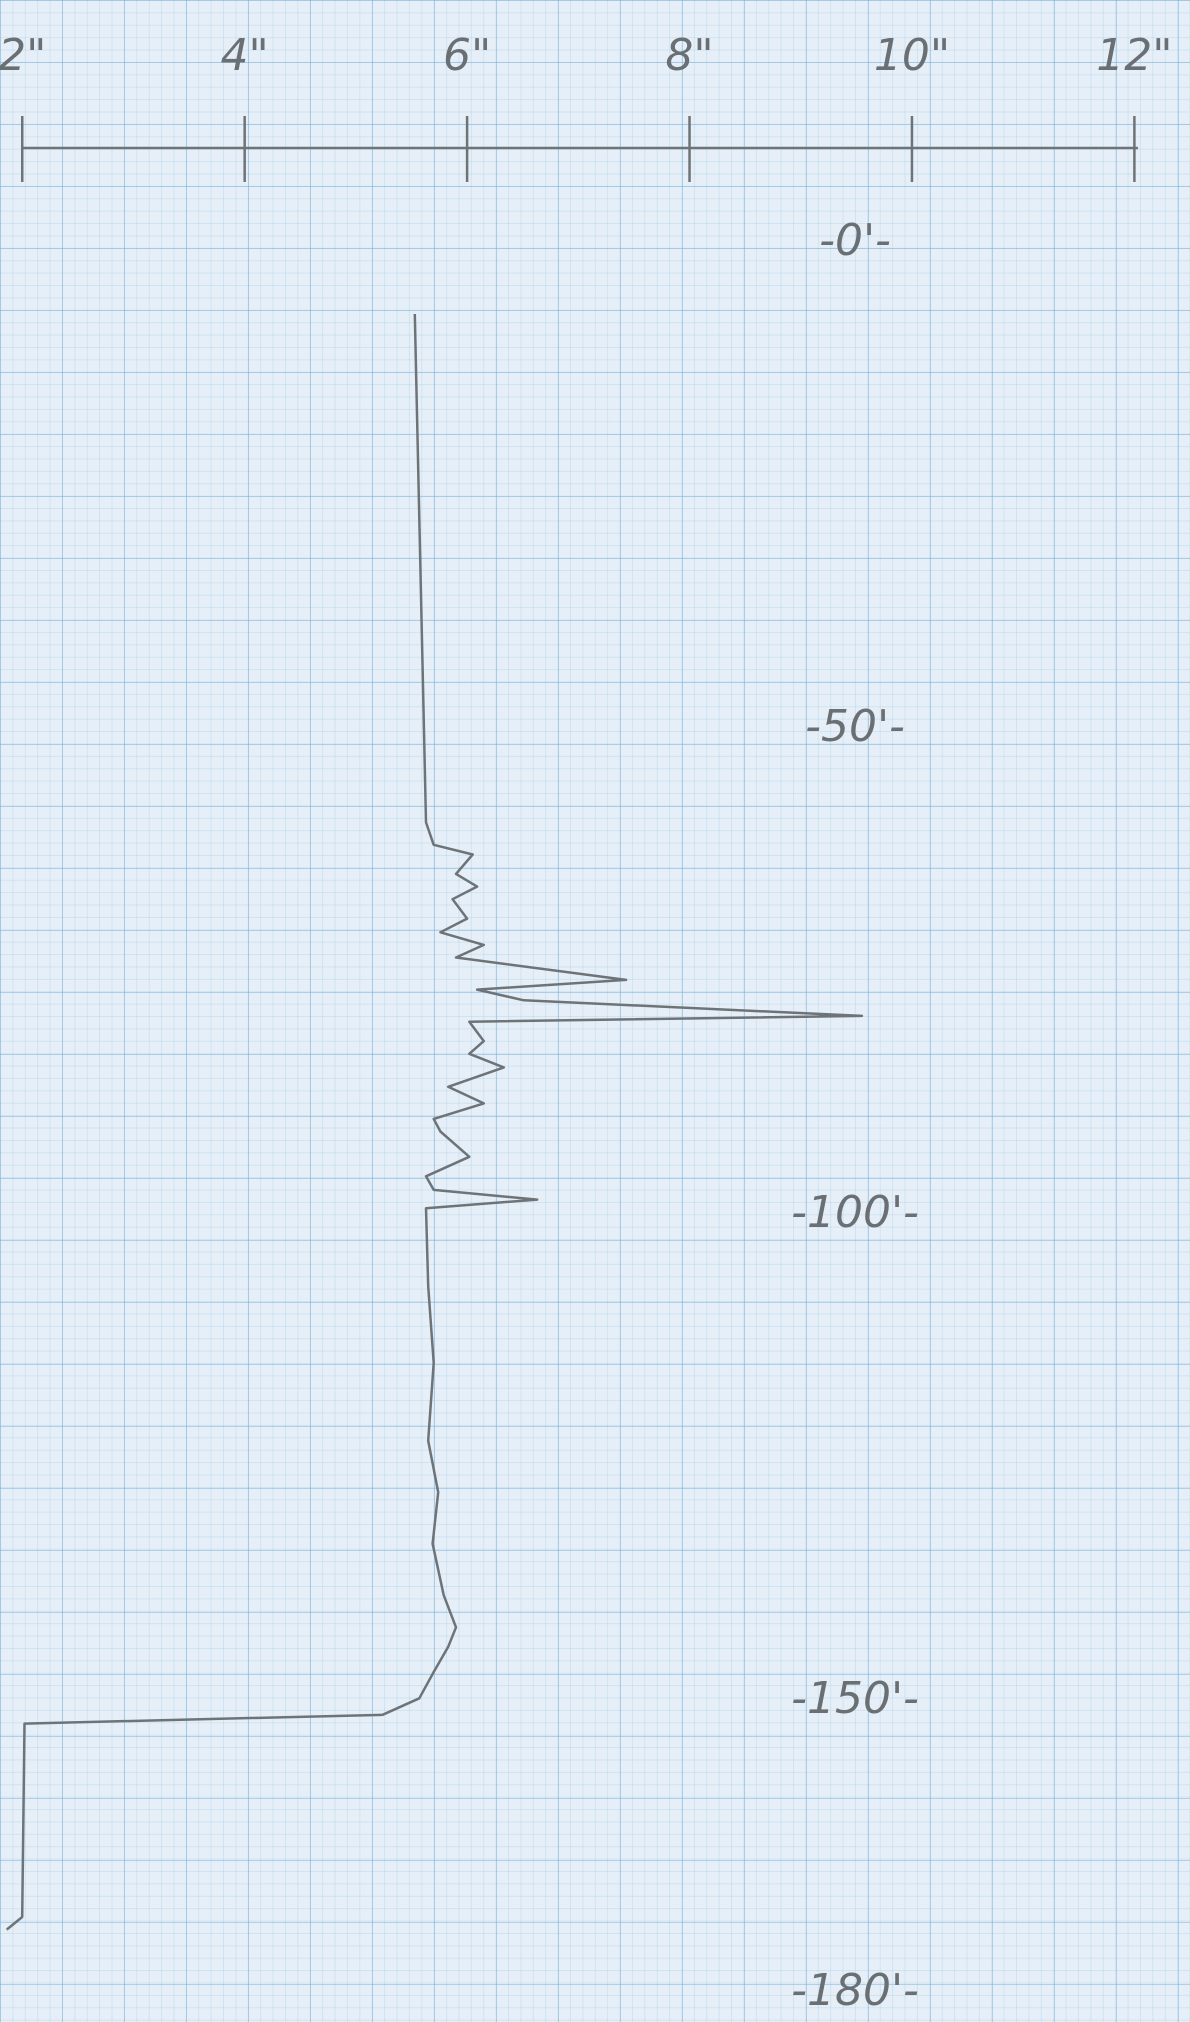 The height and width of the screenshot is (2022, 1190). I want to click on x-tick-label: 4", so click(245, 55).